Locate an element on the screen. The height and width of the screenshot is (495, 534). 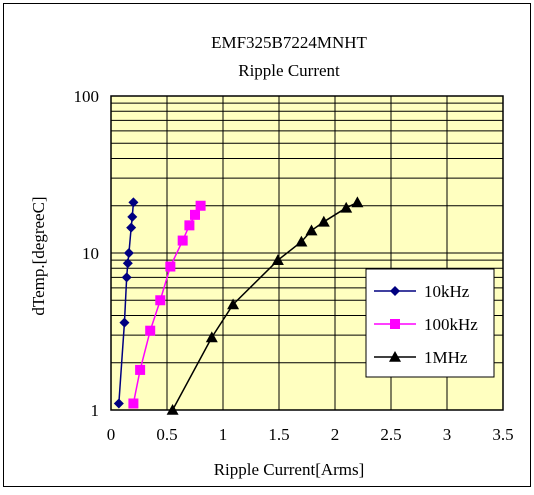
chart-title: EMF325B7224MNHT is located at coordinates (289, 42).